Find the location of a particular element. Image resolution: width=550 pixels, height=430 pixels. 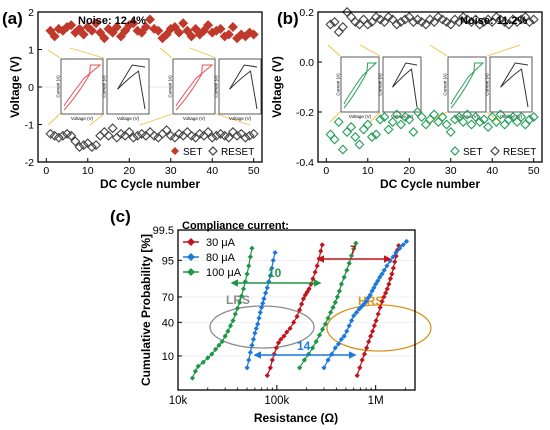

panel-label-a: (a) is located at coordinates (12, 18).